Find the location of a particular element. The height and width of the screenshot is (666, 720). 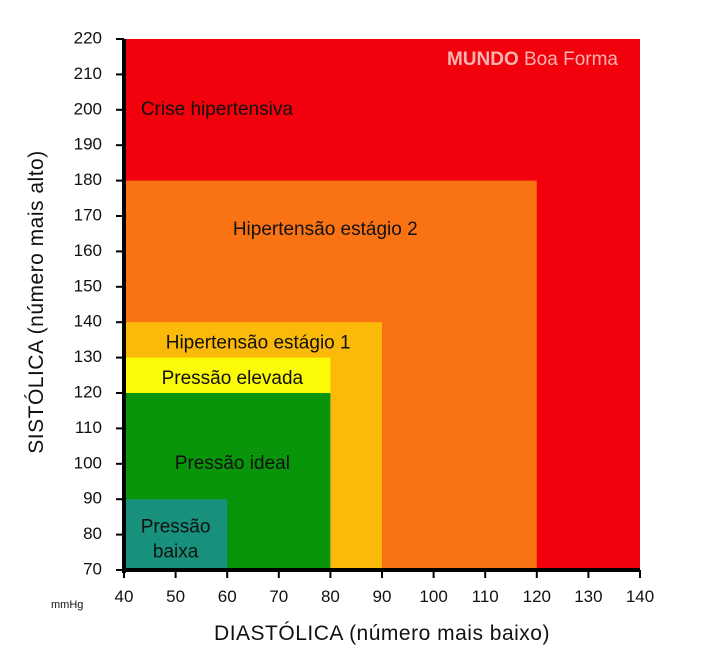

y-tick-label: 180 is located at coordinates (88, 179).